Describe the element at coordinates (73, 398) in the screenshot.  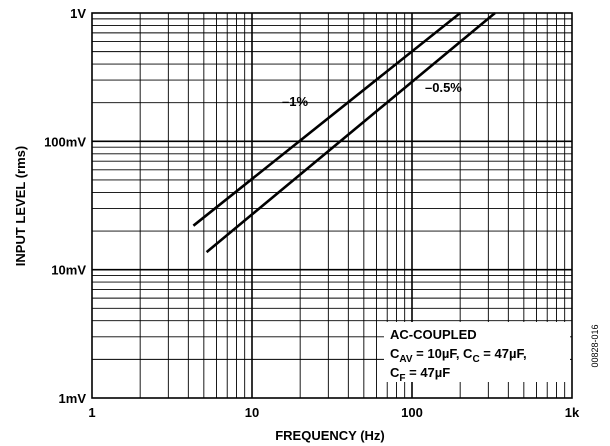
I see `y-tick-label: 1mV` at that location.